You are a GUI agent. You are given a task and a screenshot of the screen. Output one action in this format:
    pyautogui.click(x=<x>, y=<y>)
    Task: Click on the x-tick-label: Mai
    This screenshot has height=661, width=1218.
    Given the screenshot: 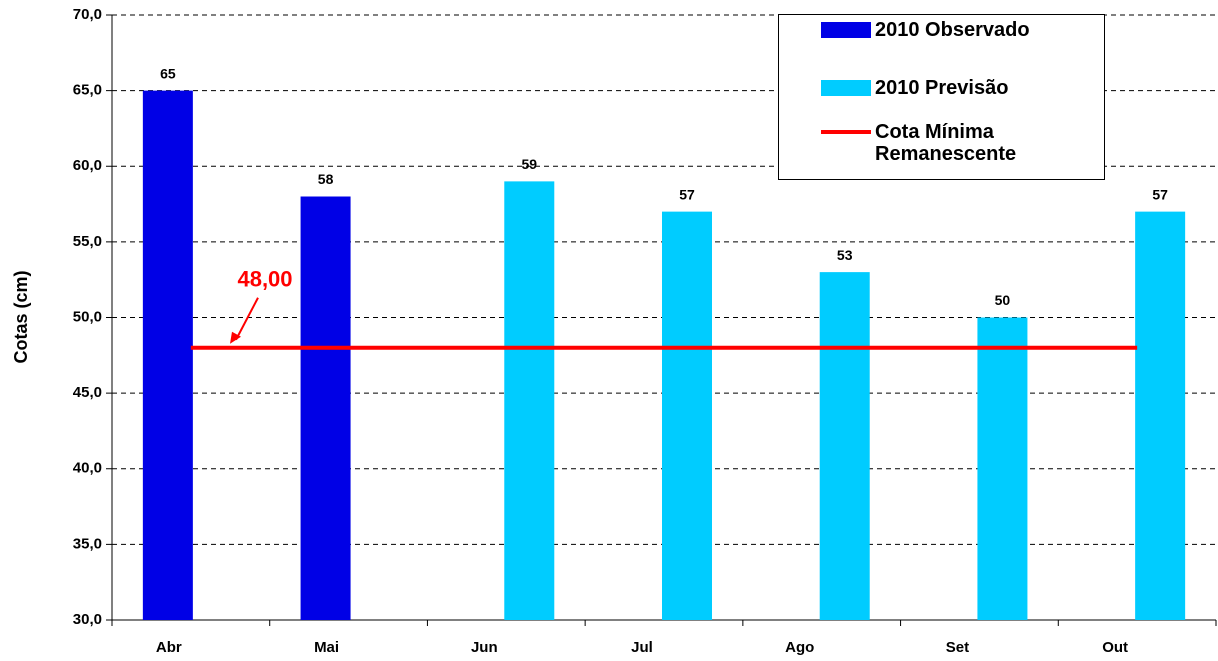 What is the action you would take?
    pyautogui.click(x=326, y=647)
    